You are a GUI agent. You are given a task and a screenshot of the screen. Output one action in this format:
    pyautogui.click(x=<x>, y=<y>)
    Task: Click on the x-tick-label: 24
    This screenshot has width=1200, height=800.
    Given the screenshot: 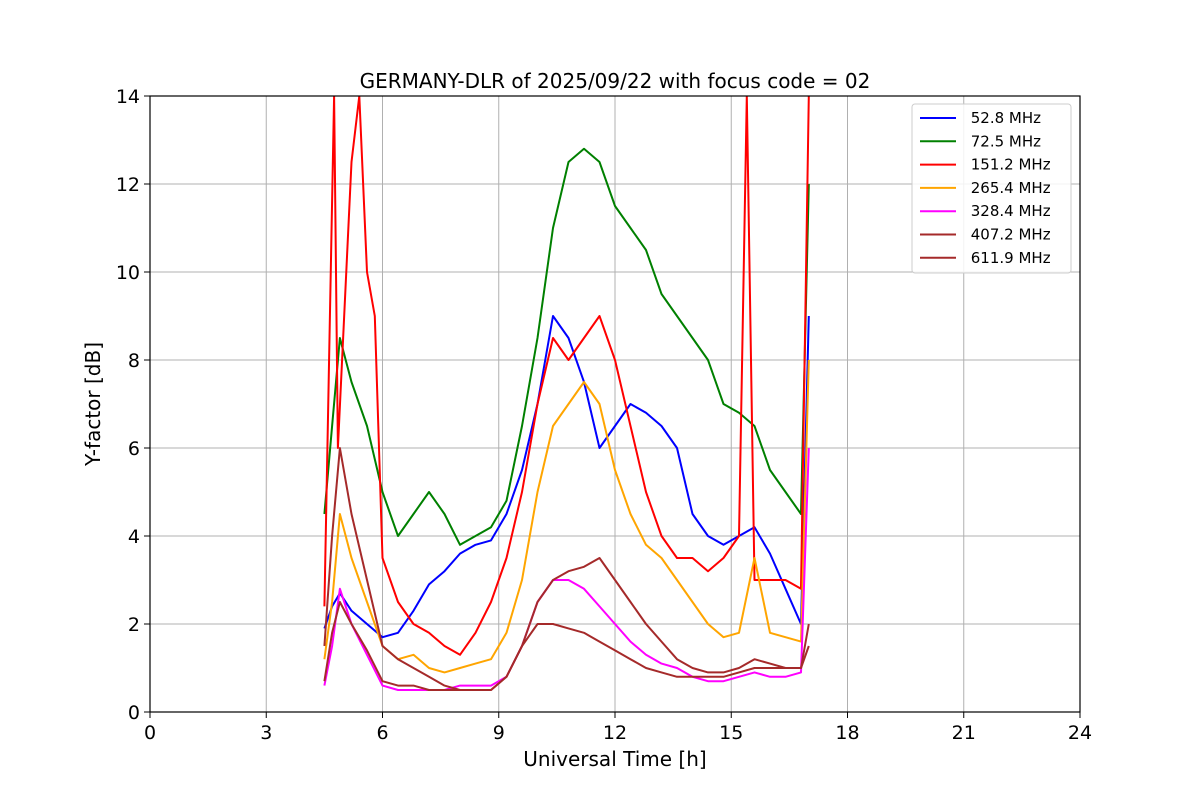 What is the action you would take?
    pyautogui.click(x=1080, y=733)
    